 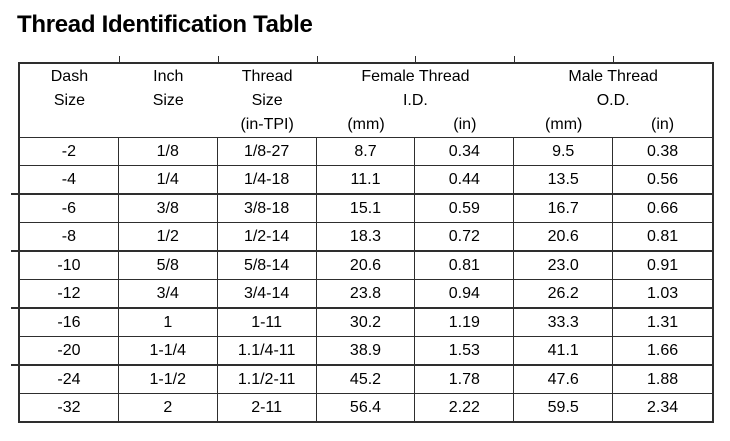 What do you see at coordinates (69, 350) in the screenshot?
I see `table-cell: -20` at bounding box center [69, 350].